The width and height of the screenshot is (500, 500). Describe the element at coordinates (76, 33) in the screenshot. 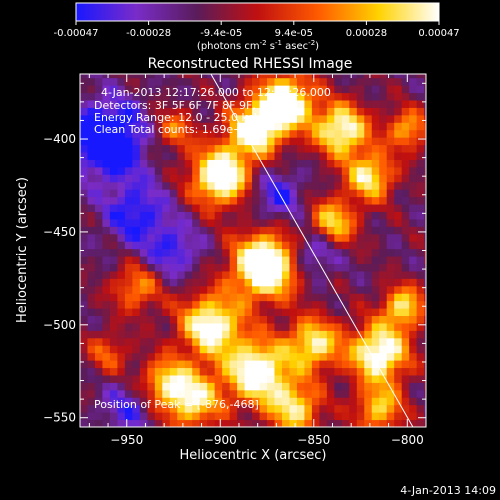

I see `colorbar-tick-label: -0.00047` at that location.